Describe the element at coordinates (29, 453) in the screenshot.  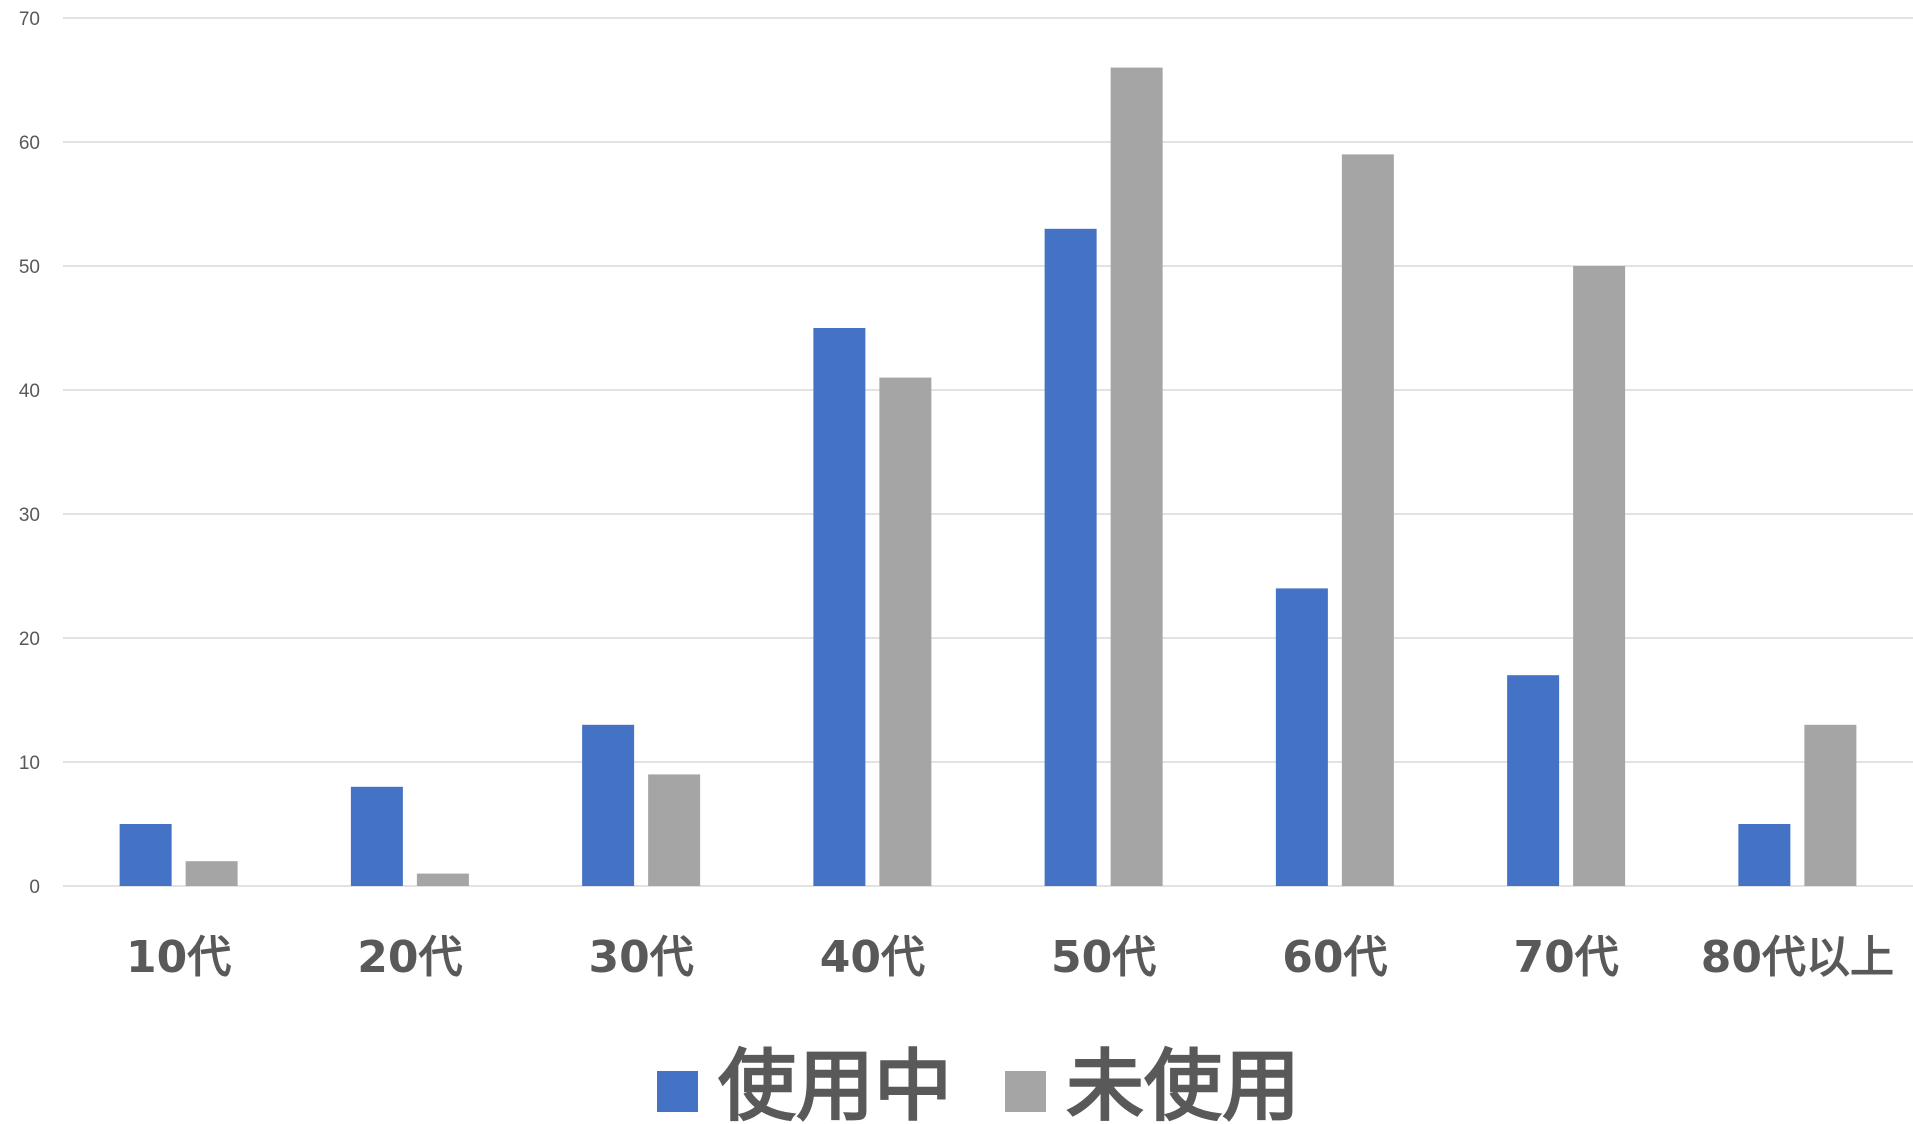
I see `y-axis-ticks: 0 10 20 30 40 50 60 70` at that location.